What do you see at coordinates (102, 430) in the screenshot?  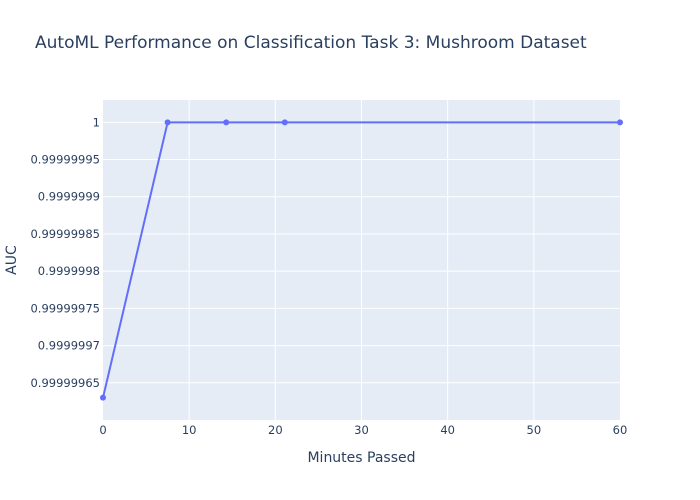 I see `x-tick-label: 0` at bounding box center [102, 430].